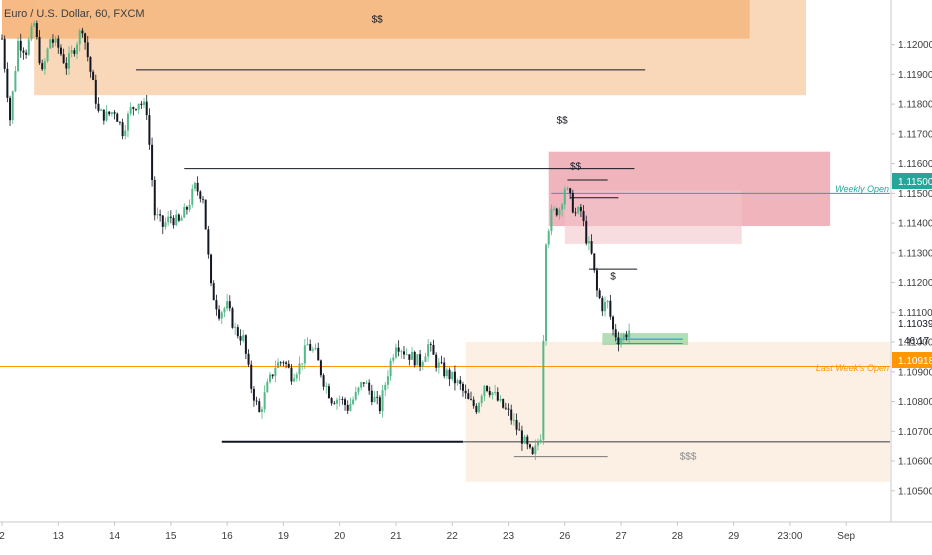 Image resolution: width=932 pixels, height=555 pixels. What do you see at coordinates (915, 324) in the screenshot?
I see `current-price: 1.11039` at bounding box center [915, 324].